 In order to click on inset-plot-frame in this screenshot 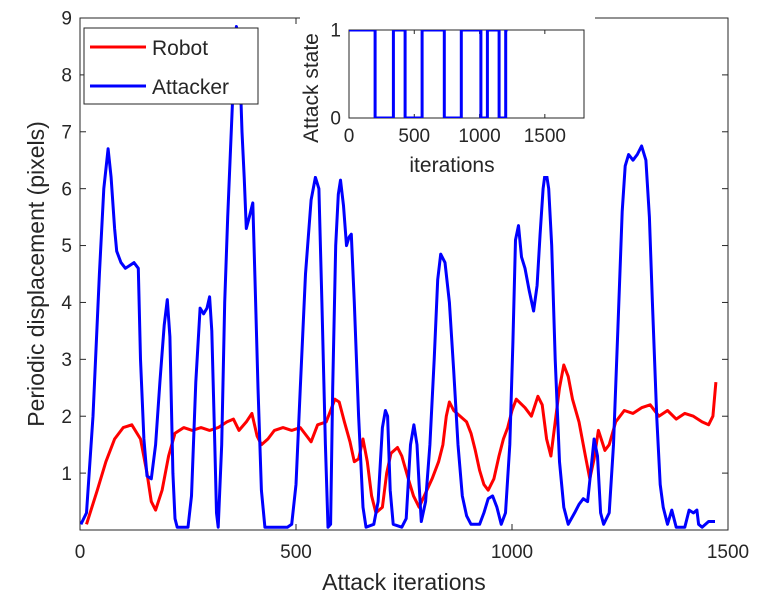, I will do `click(466, 74)`.